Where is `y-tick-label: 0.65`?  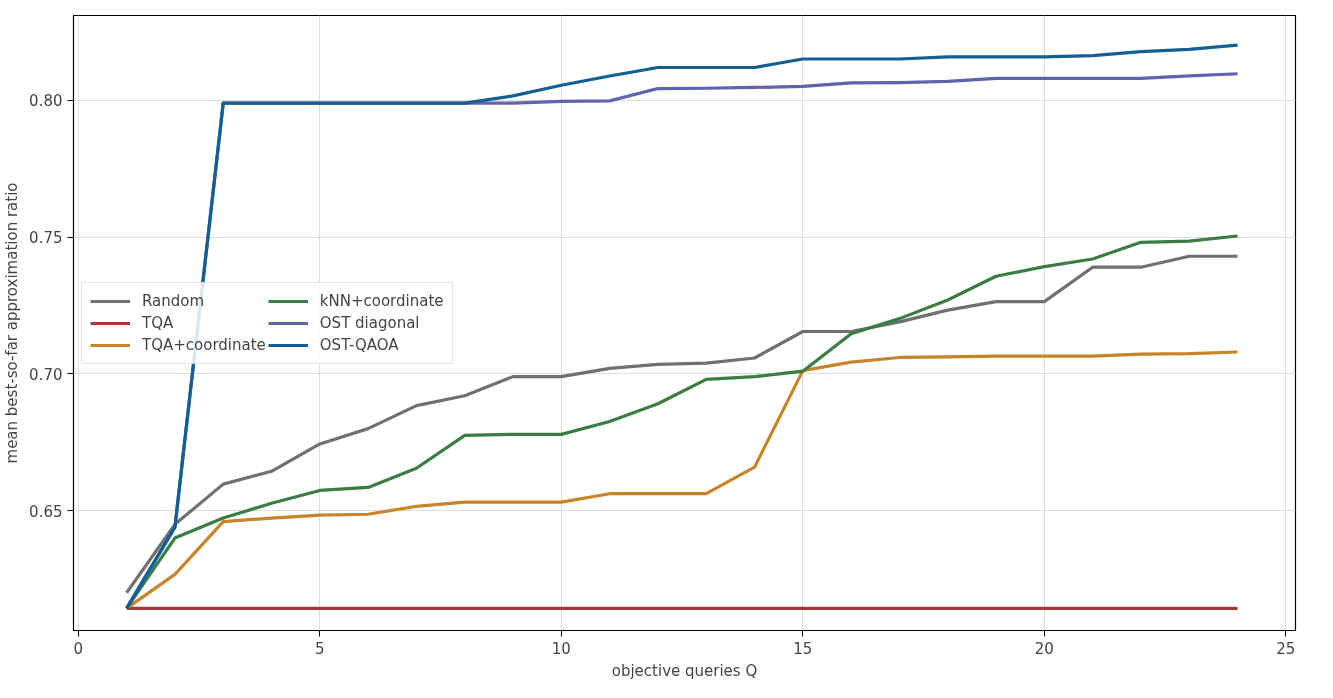 y-tick-label: 0.65 is located at coordinates (46, 511).